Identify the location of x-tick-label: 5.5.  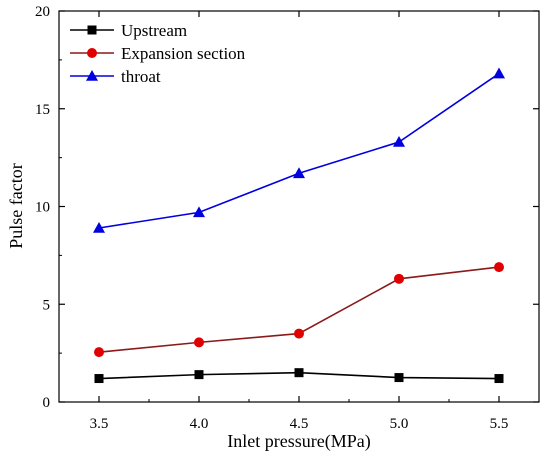
(499, 424).